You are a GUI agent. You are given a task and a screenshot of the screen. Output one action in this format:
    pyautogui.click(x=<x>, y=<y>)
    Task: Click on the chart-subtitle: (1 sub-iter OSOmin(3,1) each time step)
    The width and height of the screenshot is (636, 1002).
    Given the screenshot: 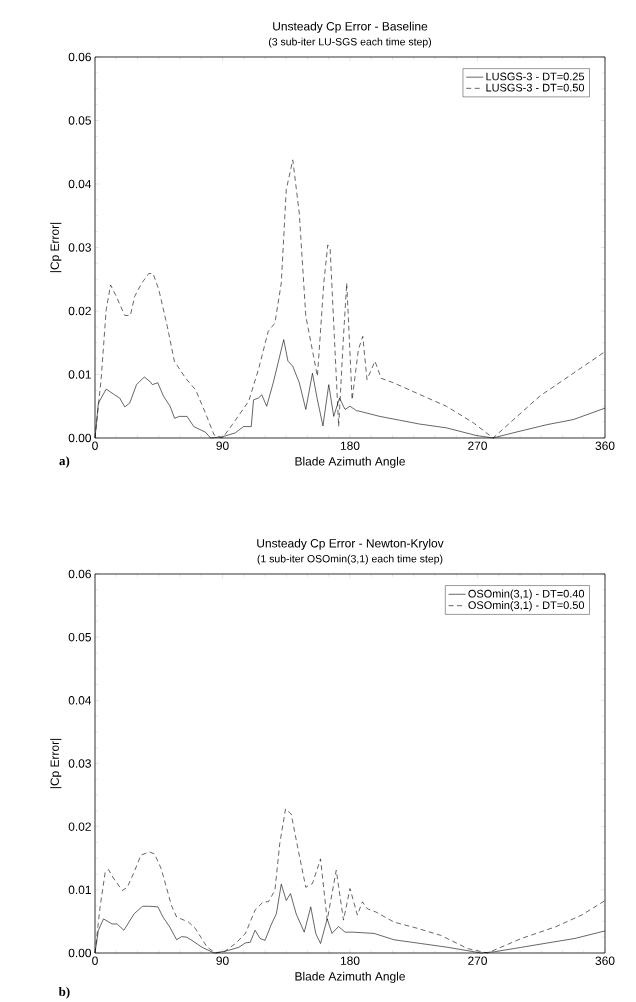 What is the action you would take?
    pyautogui.click(x=350, y=559)
    